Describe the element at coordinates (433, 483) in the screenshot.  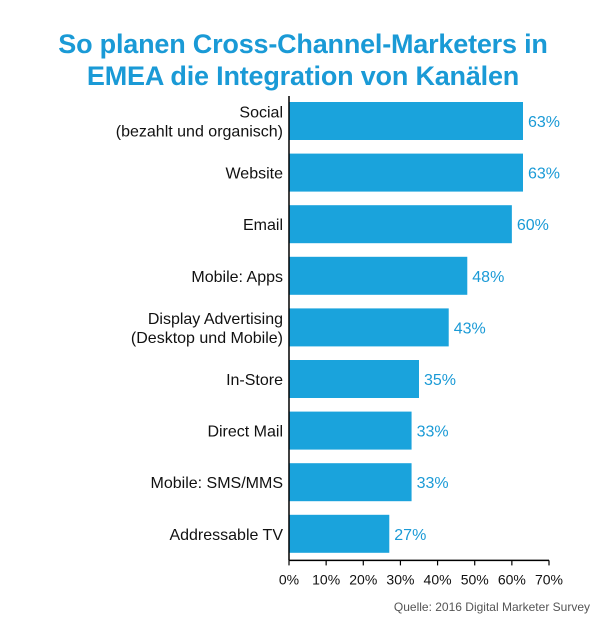
I see `value-label-7: 33%` at that location.